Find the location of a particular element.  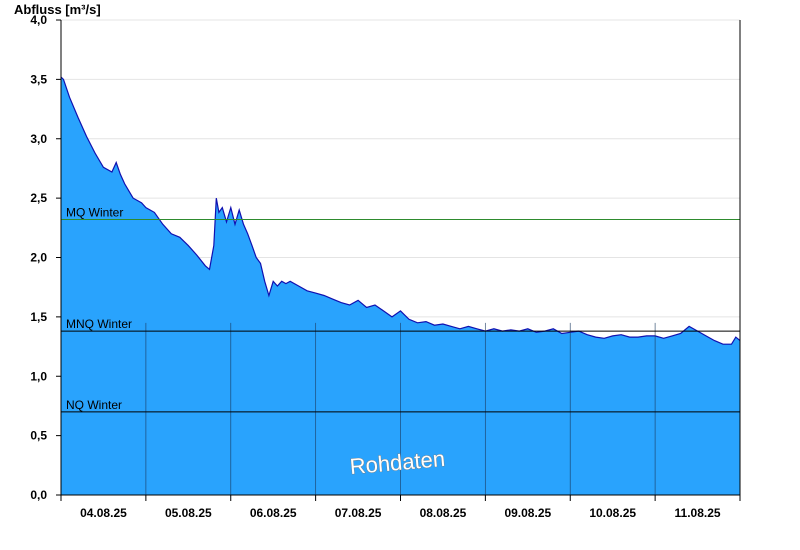

x-tick-label: 11.08.25 is located at coordinates (698, 513).